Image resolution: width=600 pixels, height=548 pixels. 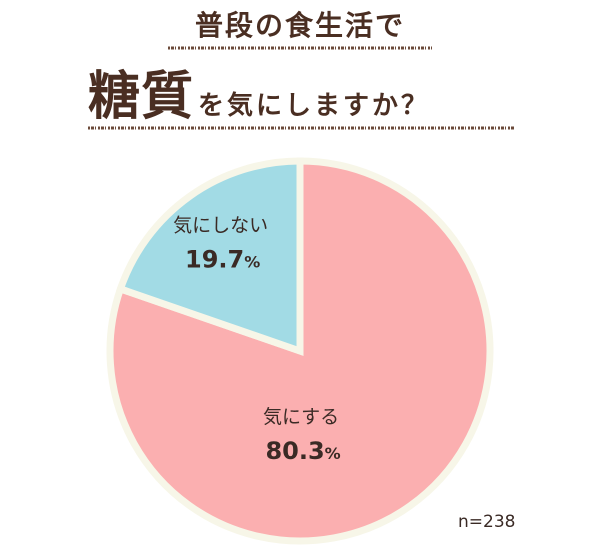 I want to click on chart-title-emphasis: 糖質, so click(x=141, y=96).